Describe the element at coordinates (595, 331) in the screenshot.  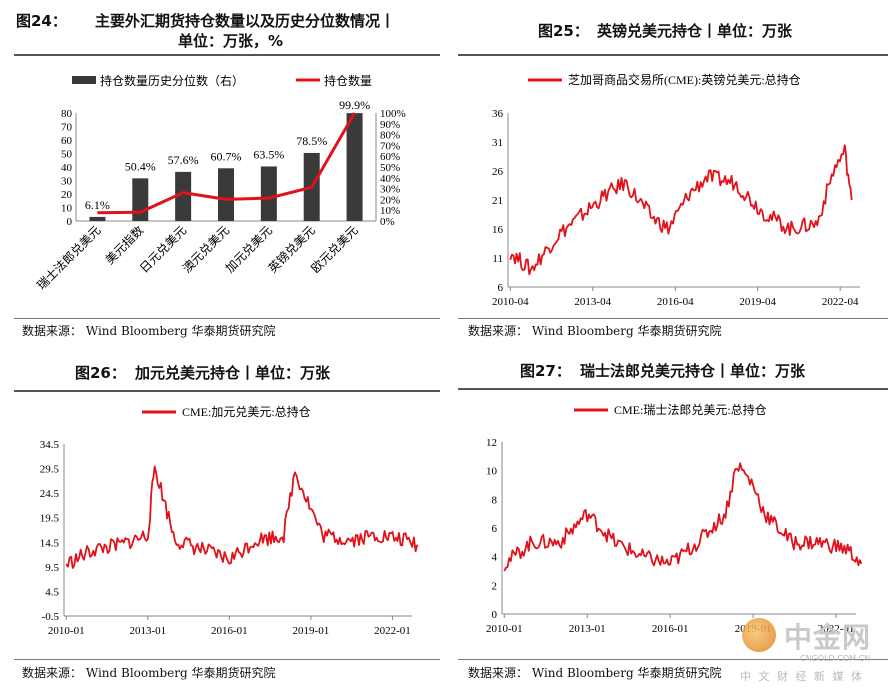
I see `fig25-source: 数据来源： Wind Bloomberg 华泰期货研究院` at that location.